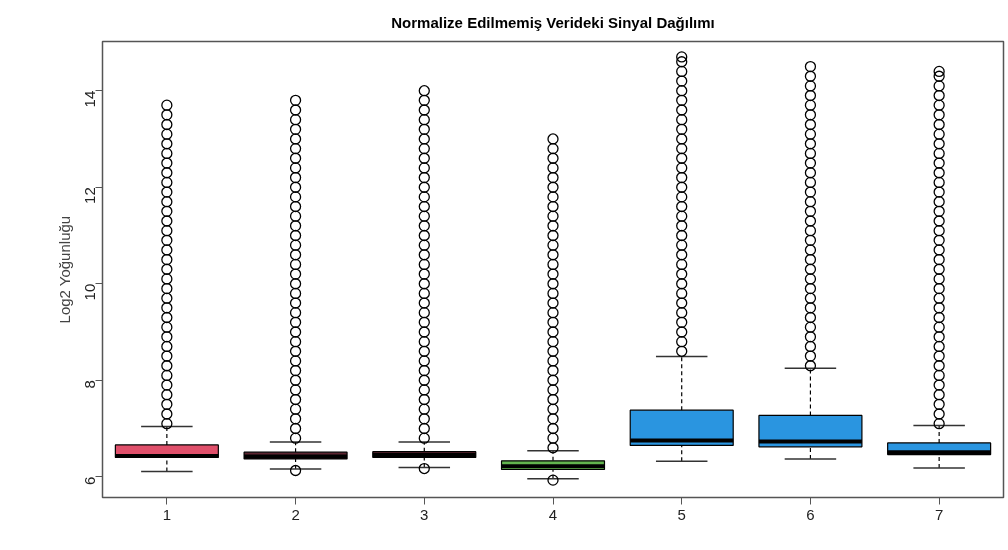  Describe the element at coordinates (553, 22) in the screenshot. I see `chart-title: Normalize Edilmemiş Verideki Sinyal Dağılımı` at that location.